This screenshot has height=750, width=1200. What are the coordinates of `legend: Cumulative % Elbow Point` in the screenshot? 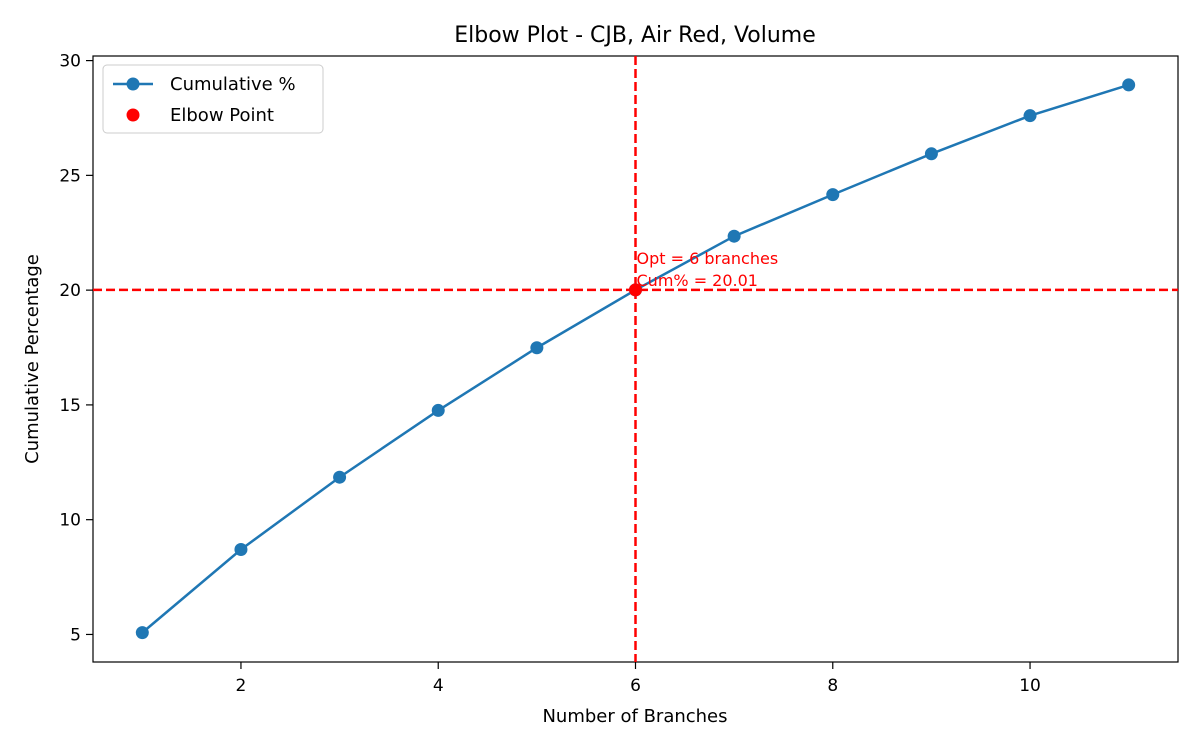 It's located at (213, 99).